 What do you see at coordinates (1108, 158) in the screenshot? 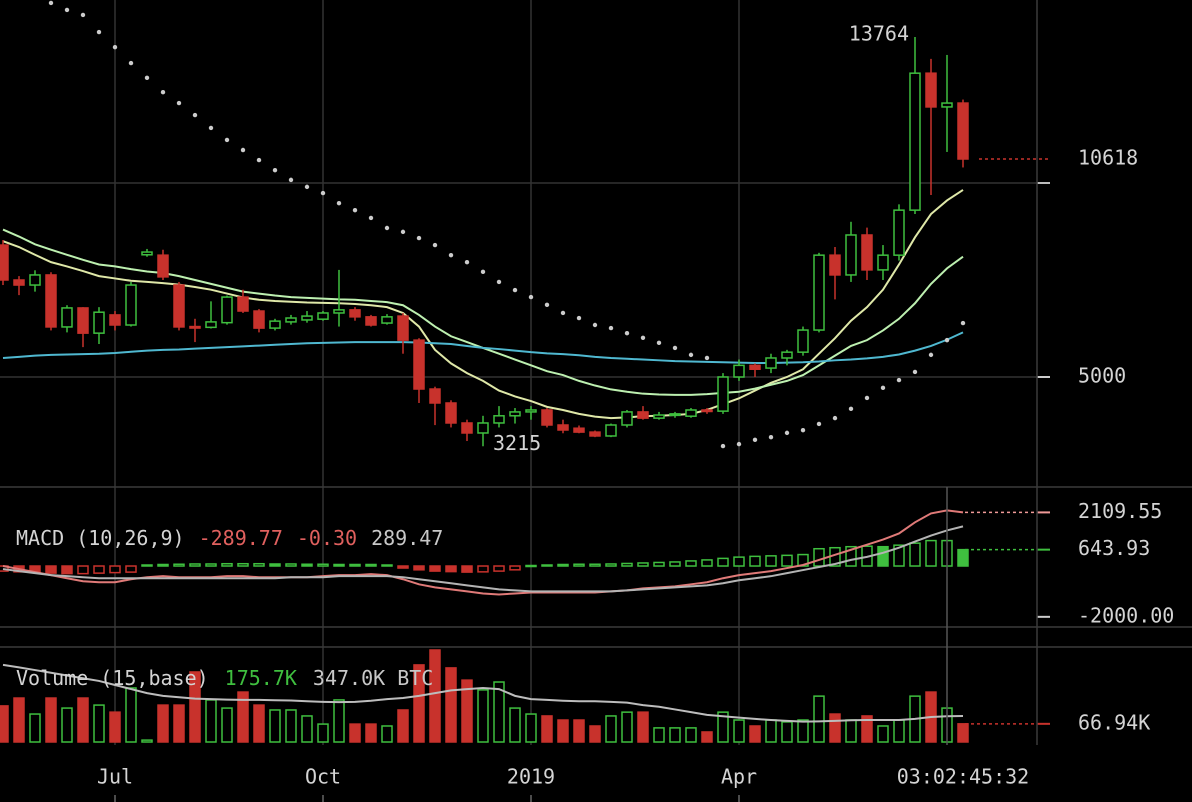
I see `last-price-label: 10618` at bounding box center [1108, 158].